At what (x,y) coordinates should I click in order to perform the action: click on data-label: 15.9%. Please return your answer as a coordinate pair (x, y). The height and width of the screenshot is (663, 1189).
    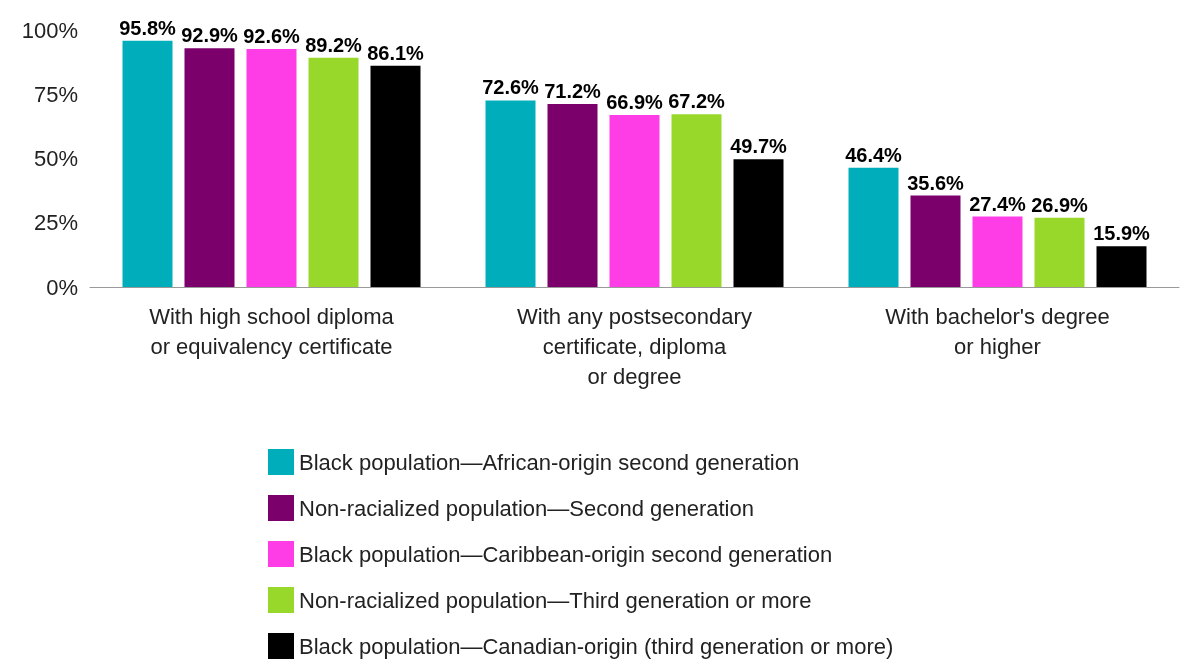
    Looking at the image, I should click on (1122, 233).